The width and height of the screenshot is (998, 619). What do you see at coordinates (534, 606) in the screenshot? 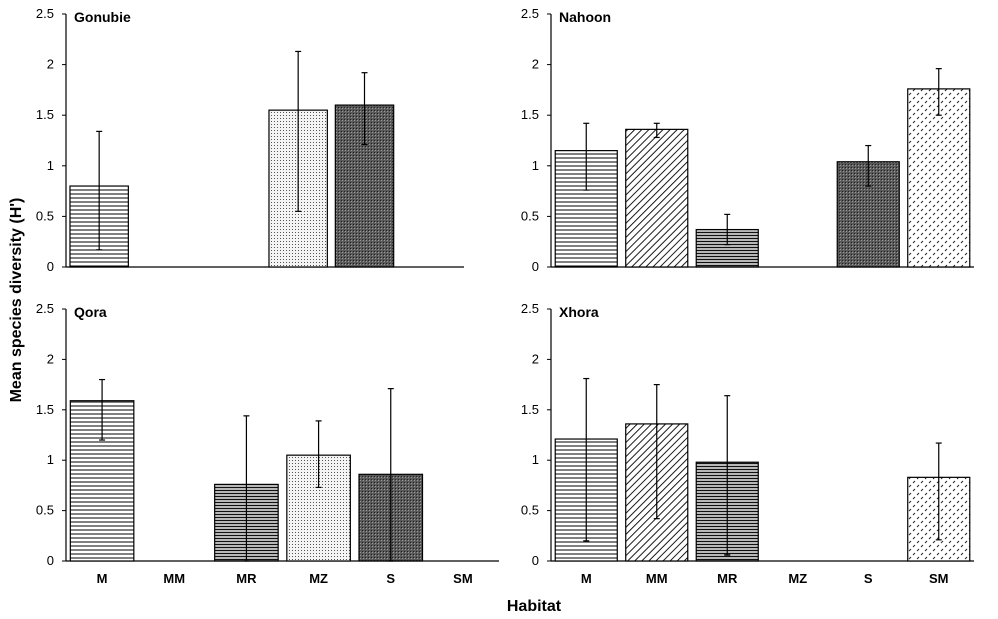
I see `x-axis-title: Habitat` at bounding box center [534, 606].